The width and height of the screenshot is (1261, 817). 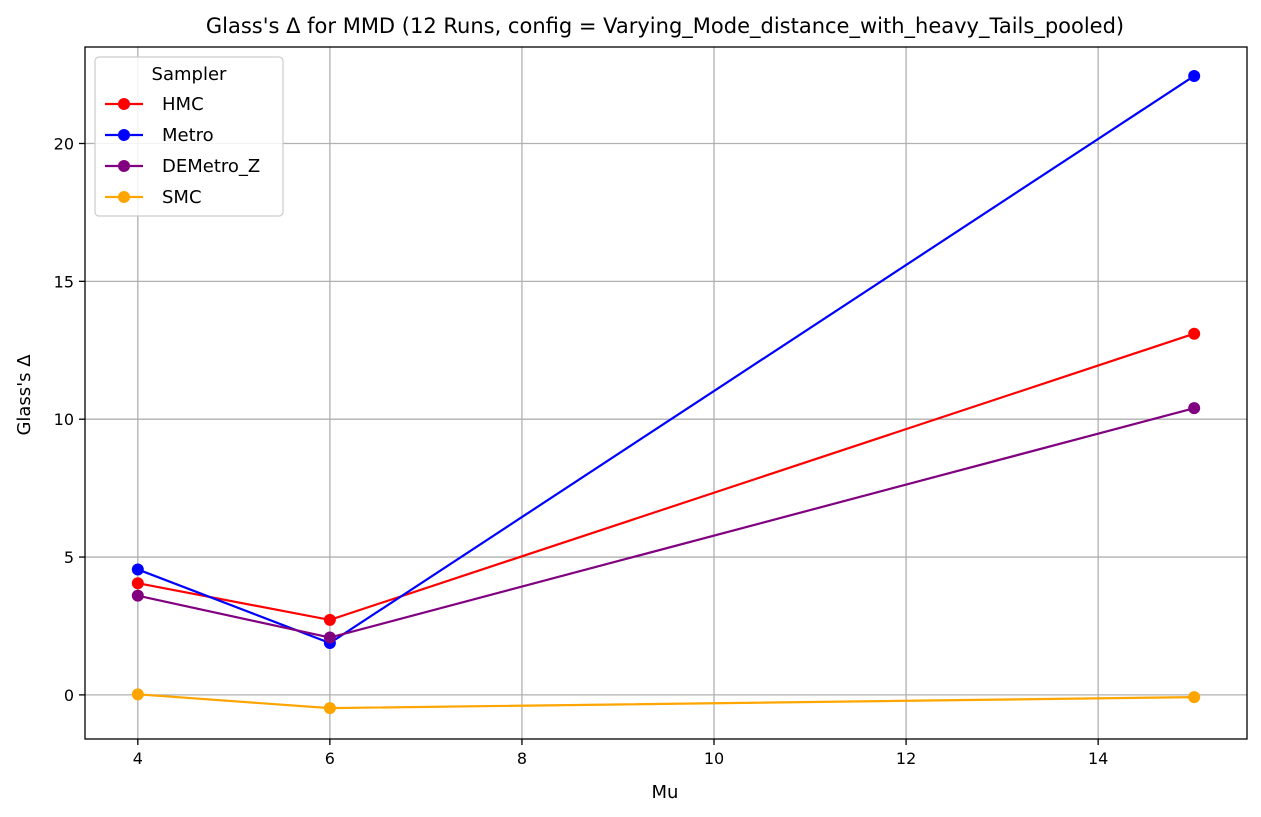 What do you see at coordinates (906, 758) in the screenshot?
I see `x-tick-label: 12` at bounding box center [906, 758].